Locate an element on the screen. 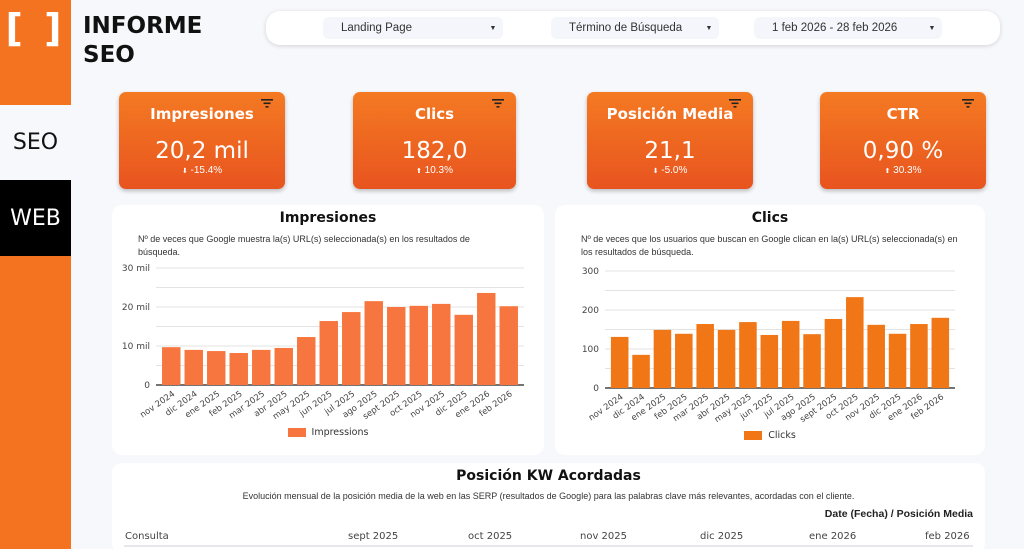  kpi-value: 20,2 mil is located at coordinates (202, 151).